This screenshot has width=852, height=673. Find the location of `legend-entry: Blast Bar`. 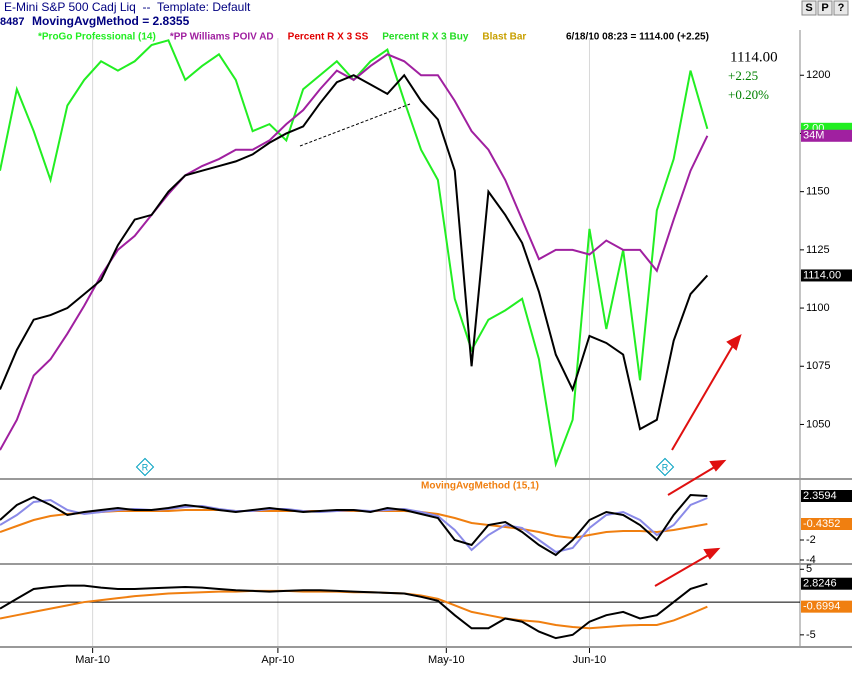

legend-entry: Blast Bar is located at coordinates (504, 37).